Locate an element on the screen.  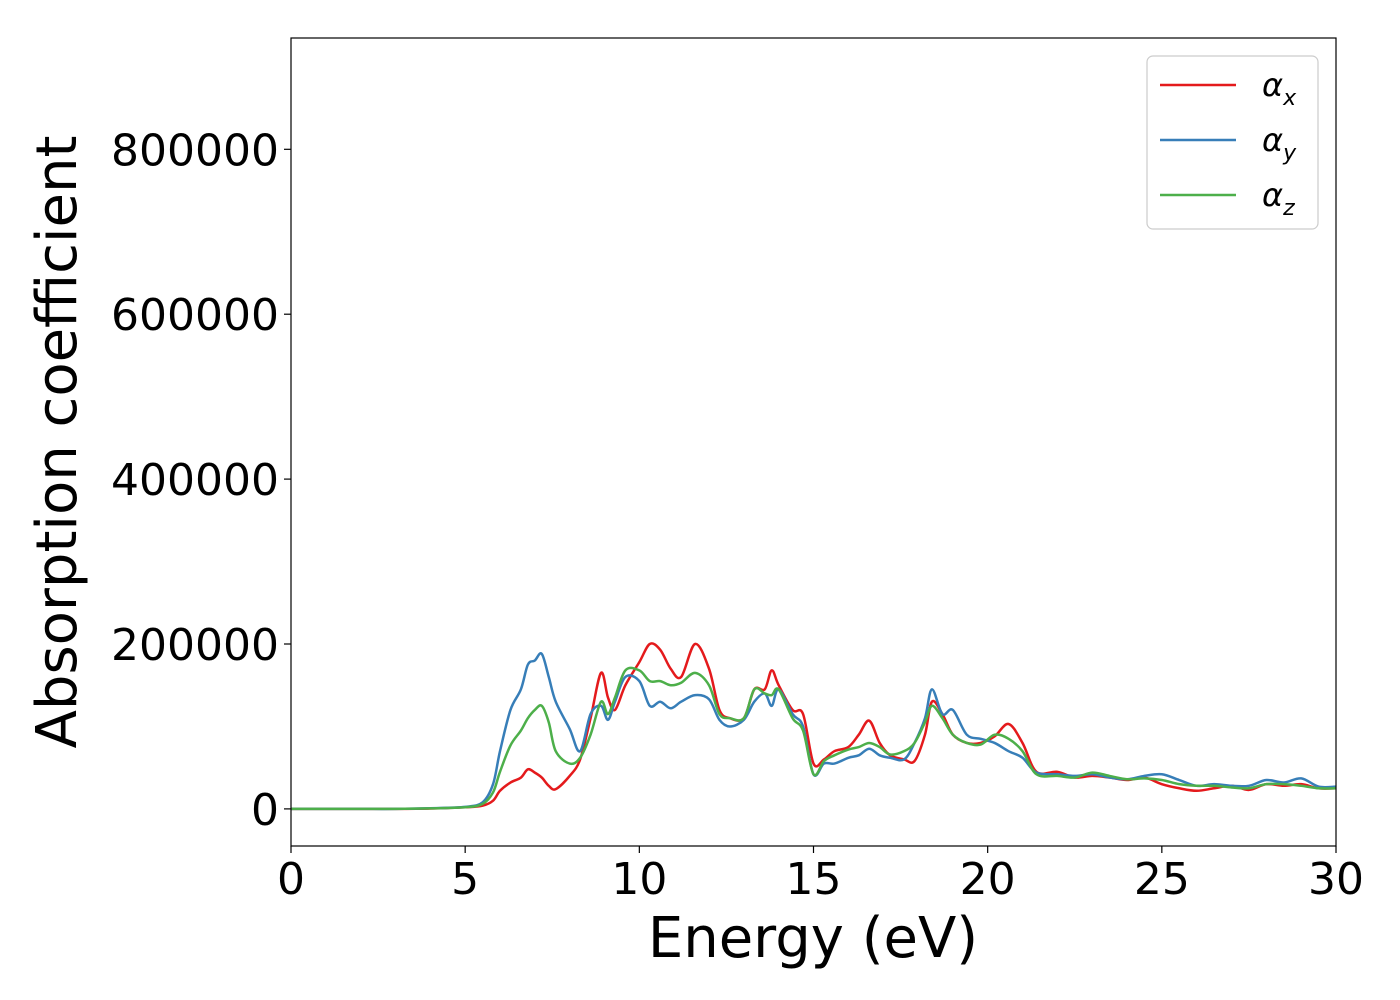
x-tick-label: 15 is located at coordinates (814, 879).